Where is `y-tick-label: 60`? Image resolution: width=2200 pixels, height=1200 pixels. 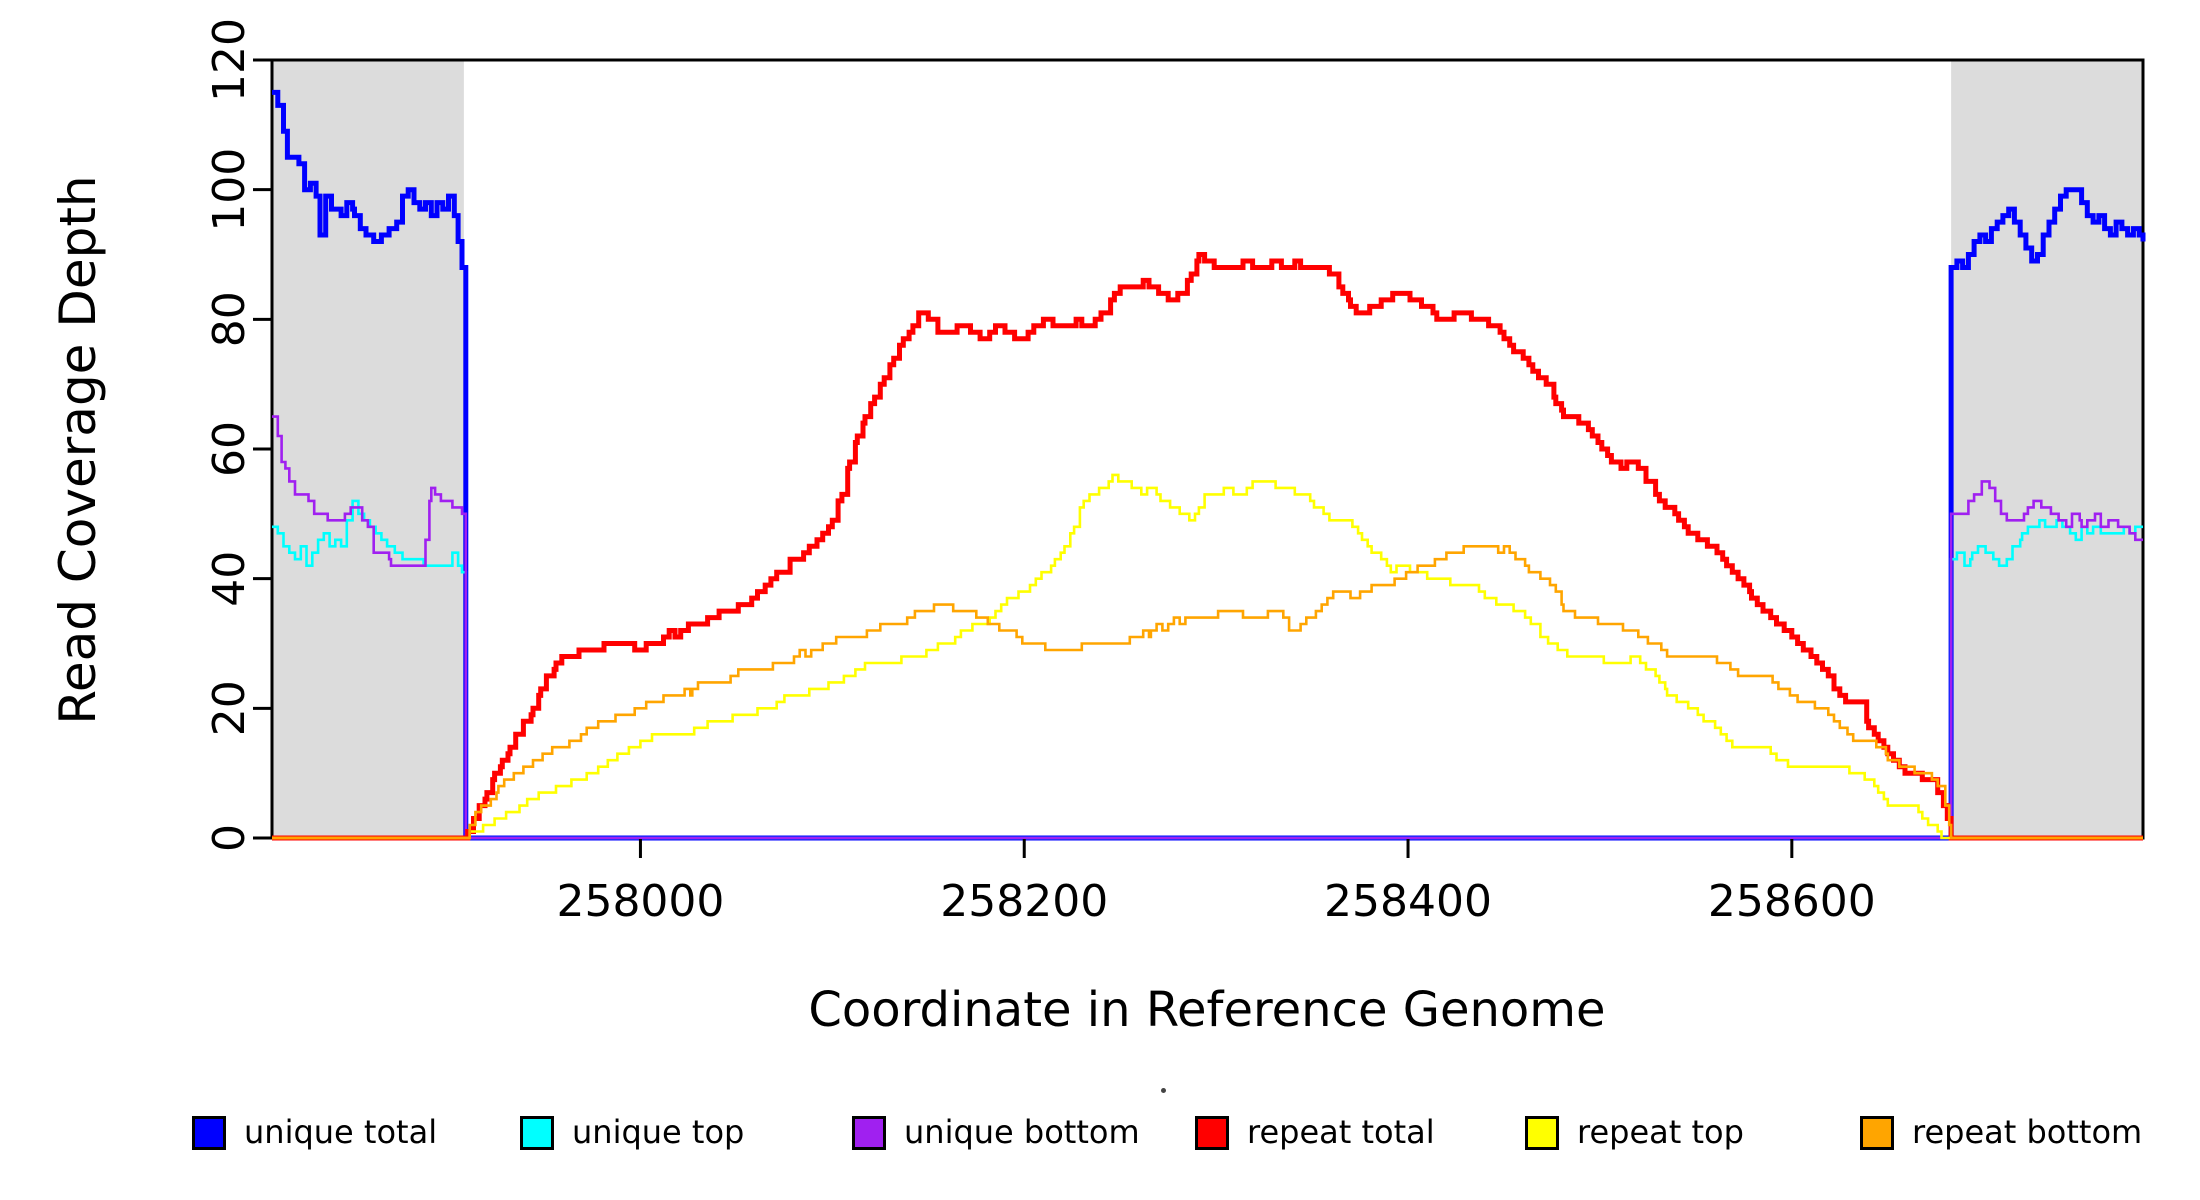
y-tick-label: 60 is located at coordinates (229, 449).